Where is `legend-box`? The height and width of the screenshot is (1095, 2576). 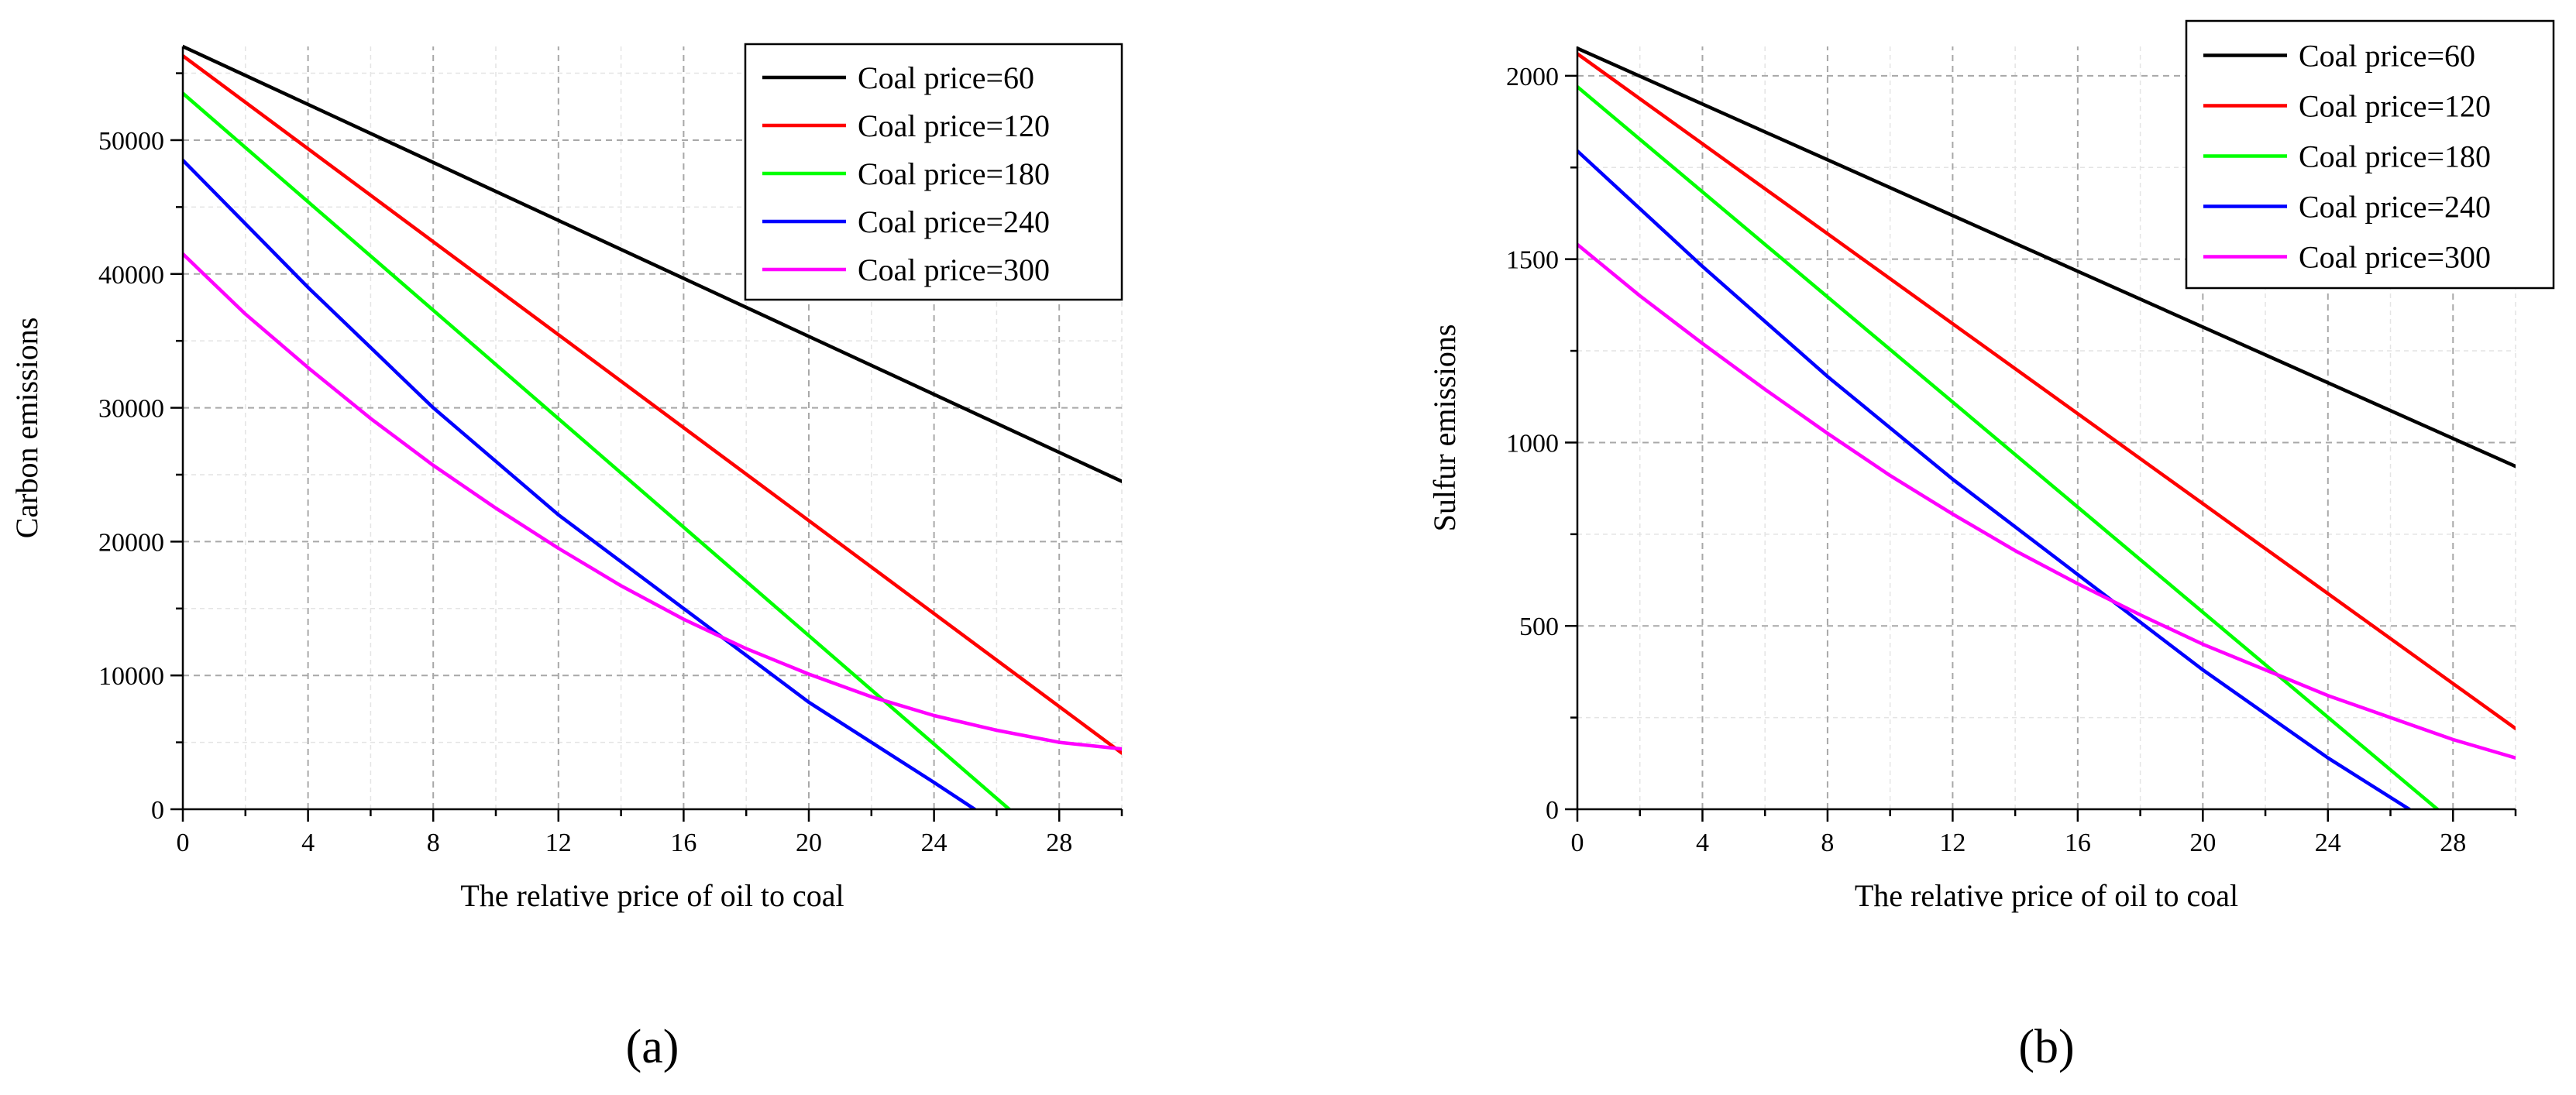
legend-box is located at coordinates (2370, 154).